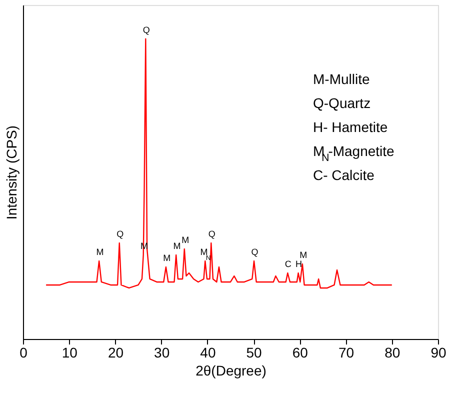 The image size is (473, 400). Describe the element at coordinates (342, 103) in the screenshot. I see `annotation: Q-Quartz` at that location.